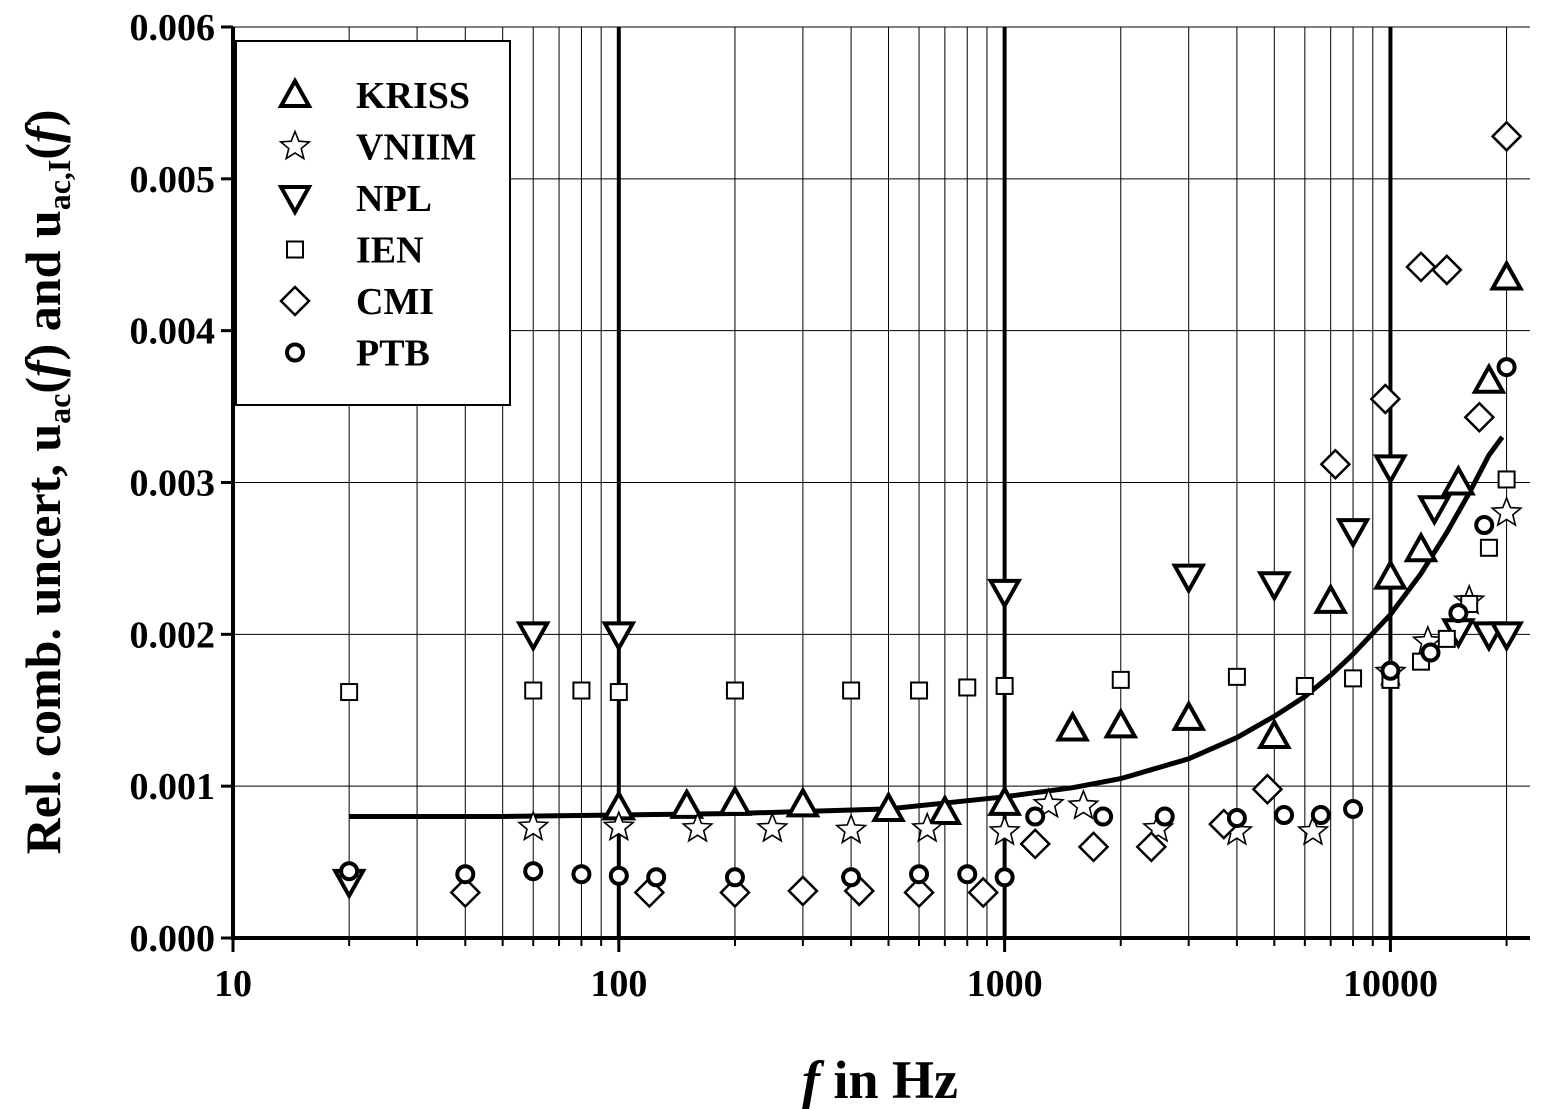  I want to click on y-tick-label: 0.002, so click(173, 635).